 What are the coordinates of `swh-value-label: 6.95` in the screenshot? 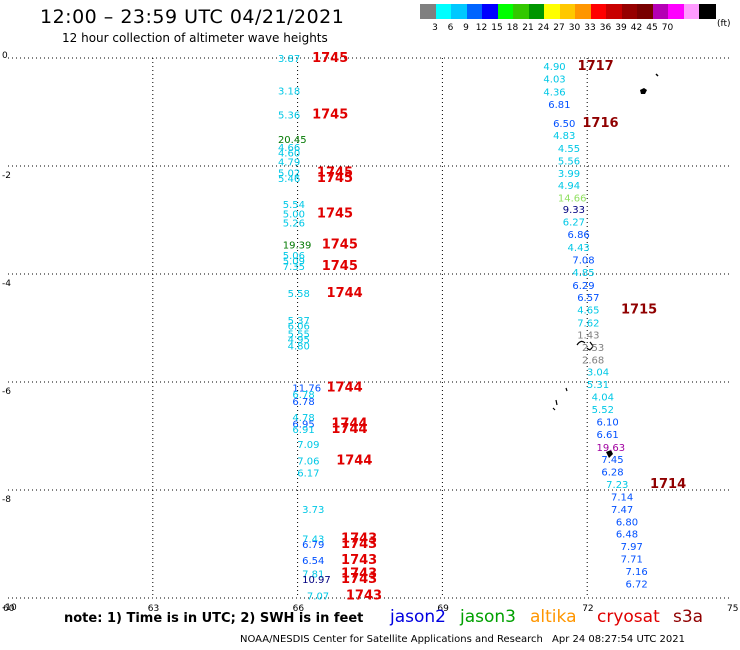 It's located at (303, 425).